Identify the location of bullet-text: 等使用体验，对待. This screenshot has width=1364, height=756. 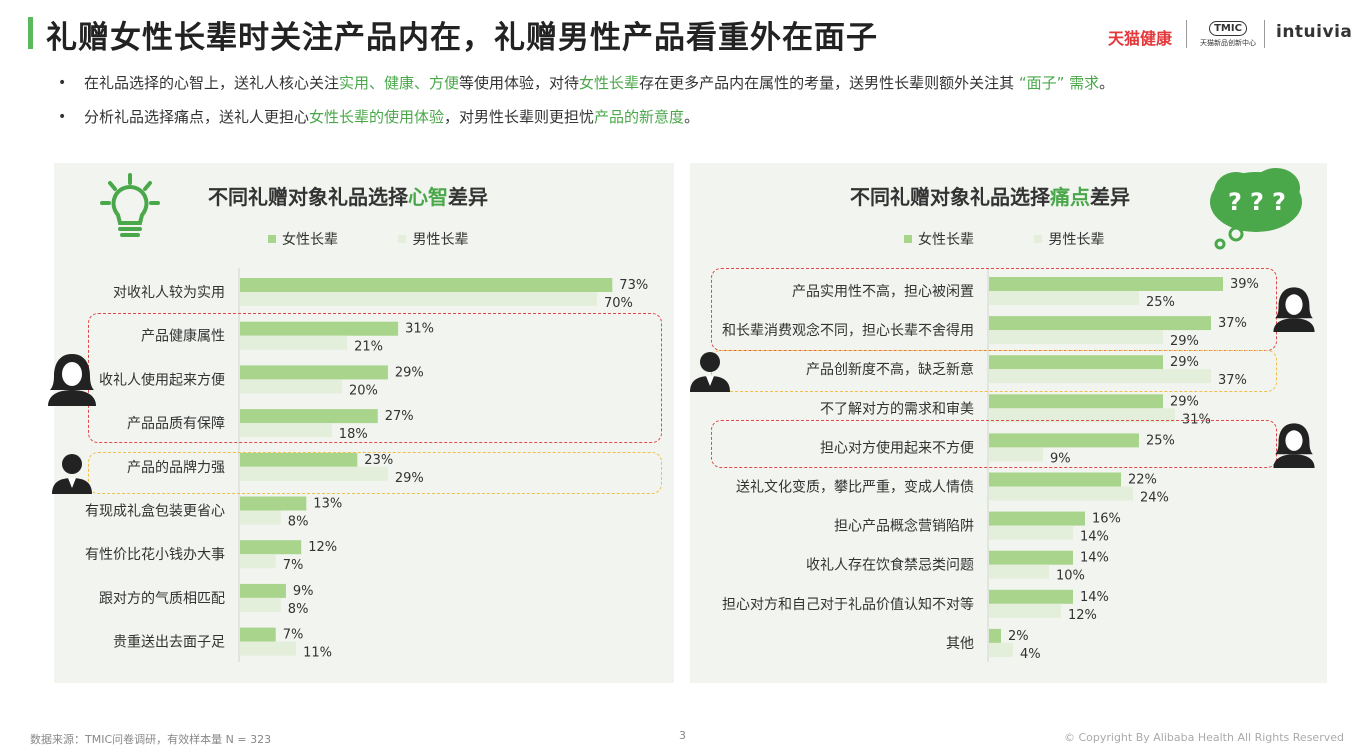
(519, 83).